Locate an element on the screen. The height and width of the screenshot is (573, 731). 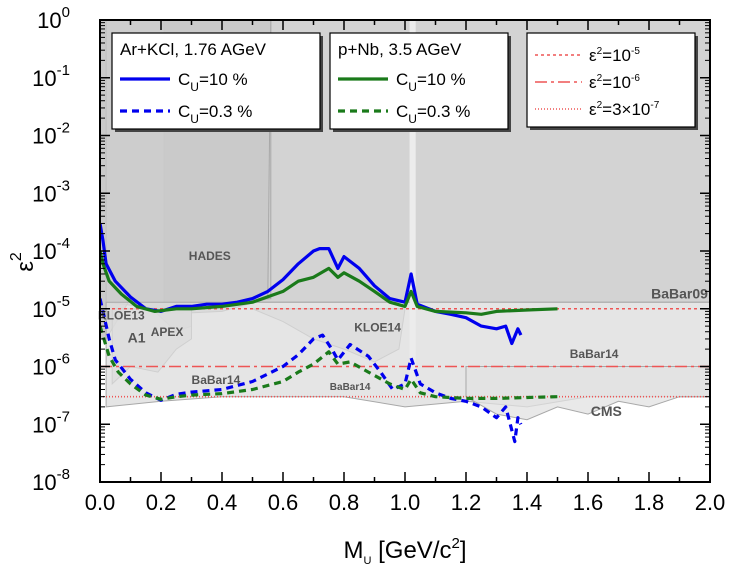
ref-legend-box is located at coordinates (611, 80).